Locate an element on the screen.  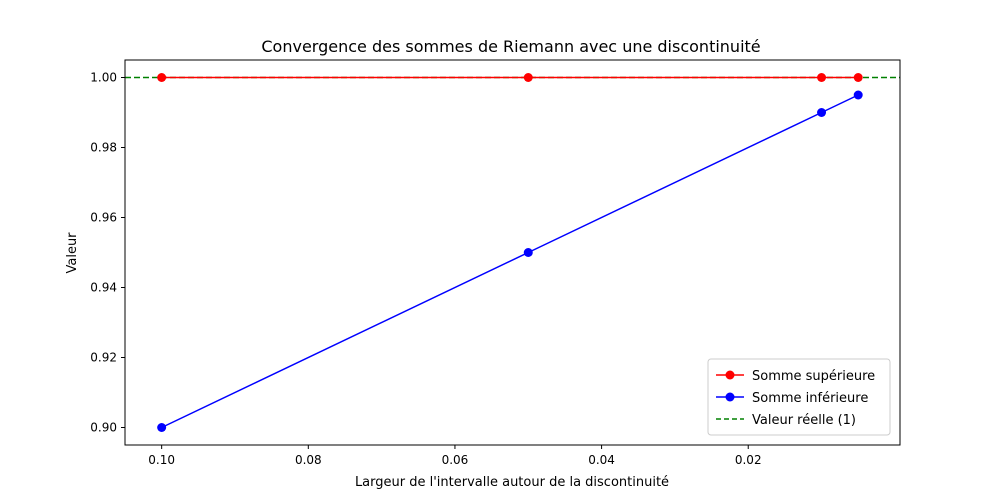
legend-label: Somme supérieure is located at coordinates (813, 376).